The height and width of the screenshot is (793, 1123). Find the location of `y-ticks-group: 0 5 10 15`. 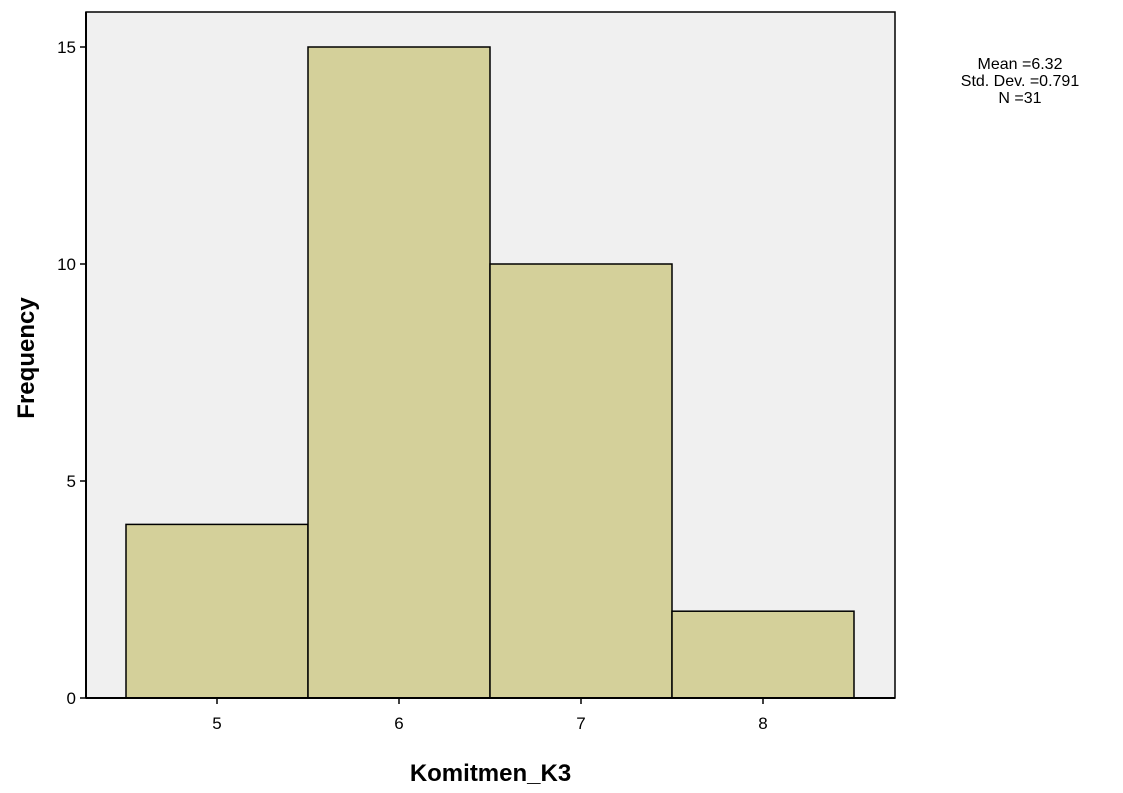

y-ticks-group: 0 5 10 15 is located at coordinates (71, 373).